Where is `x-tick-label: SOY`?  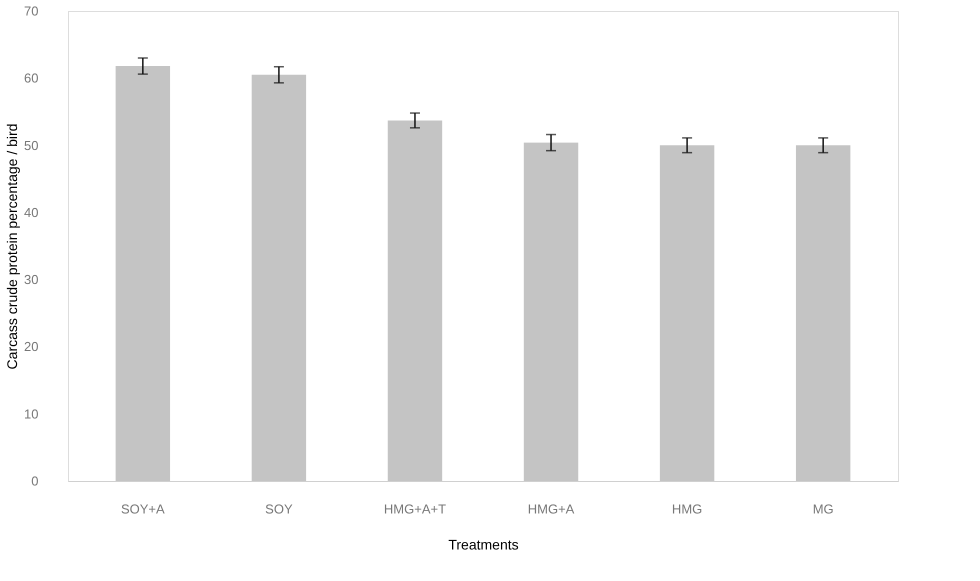
x-tick-label: SOY is located at coordinates (279, 509).